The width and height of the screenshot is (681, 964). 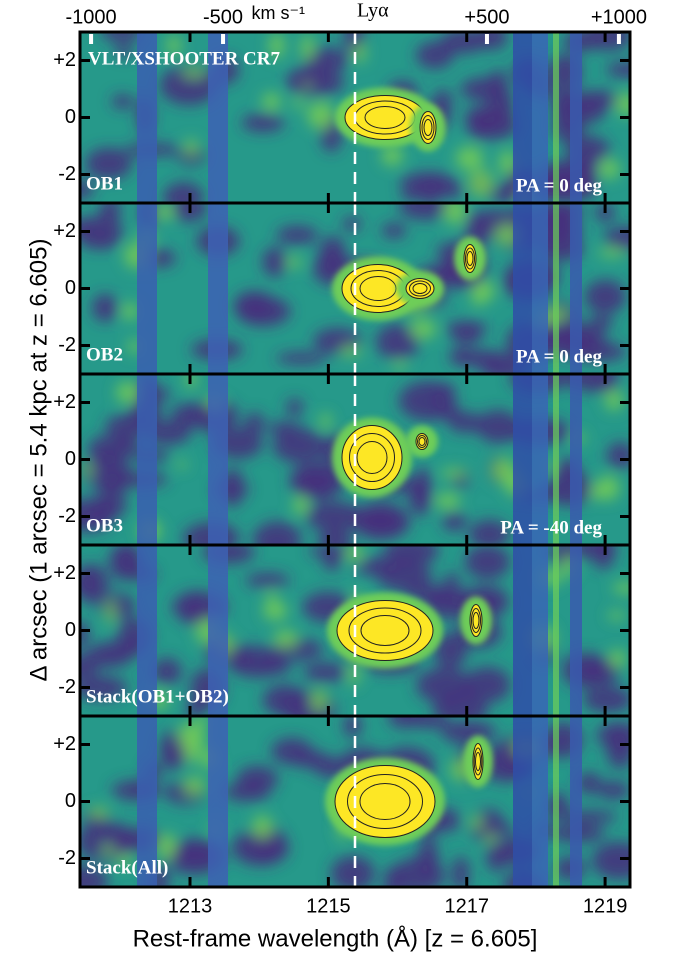 What do you see at coordinates (184, 58) in the screenshot?
I see `panel-title: VLT/XSHOOTER CR7` at bounding box center [184, 58].